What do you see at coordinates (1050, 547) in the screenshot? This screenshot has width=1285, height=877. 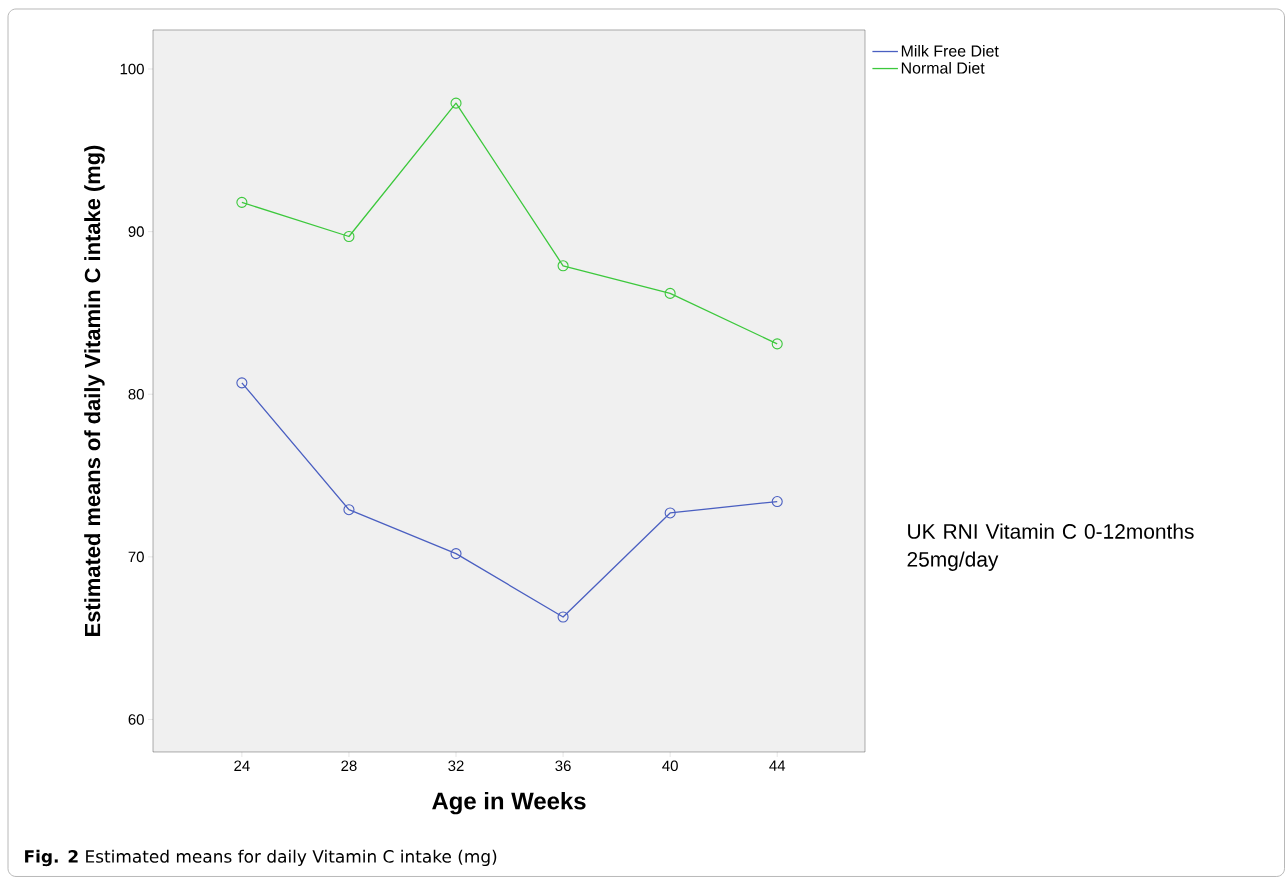 I see `text: UK RNI Vitamin C 0-12months 25mg/day` at bounding box center [1050, 547].